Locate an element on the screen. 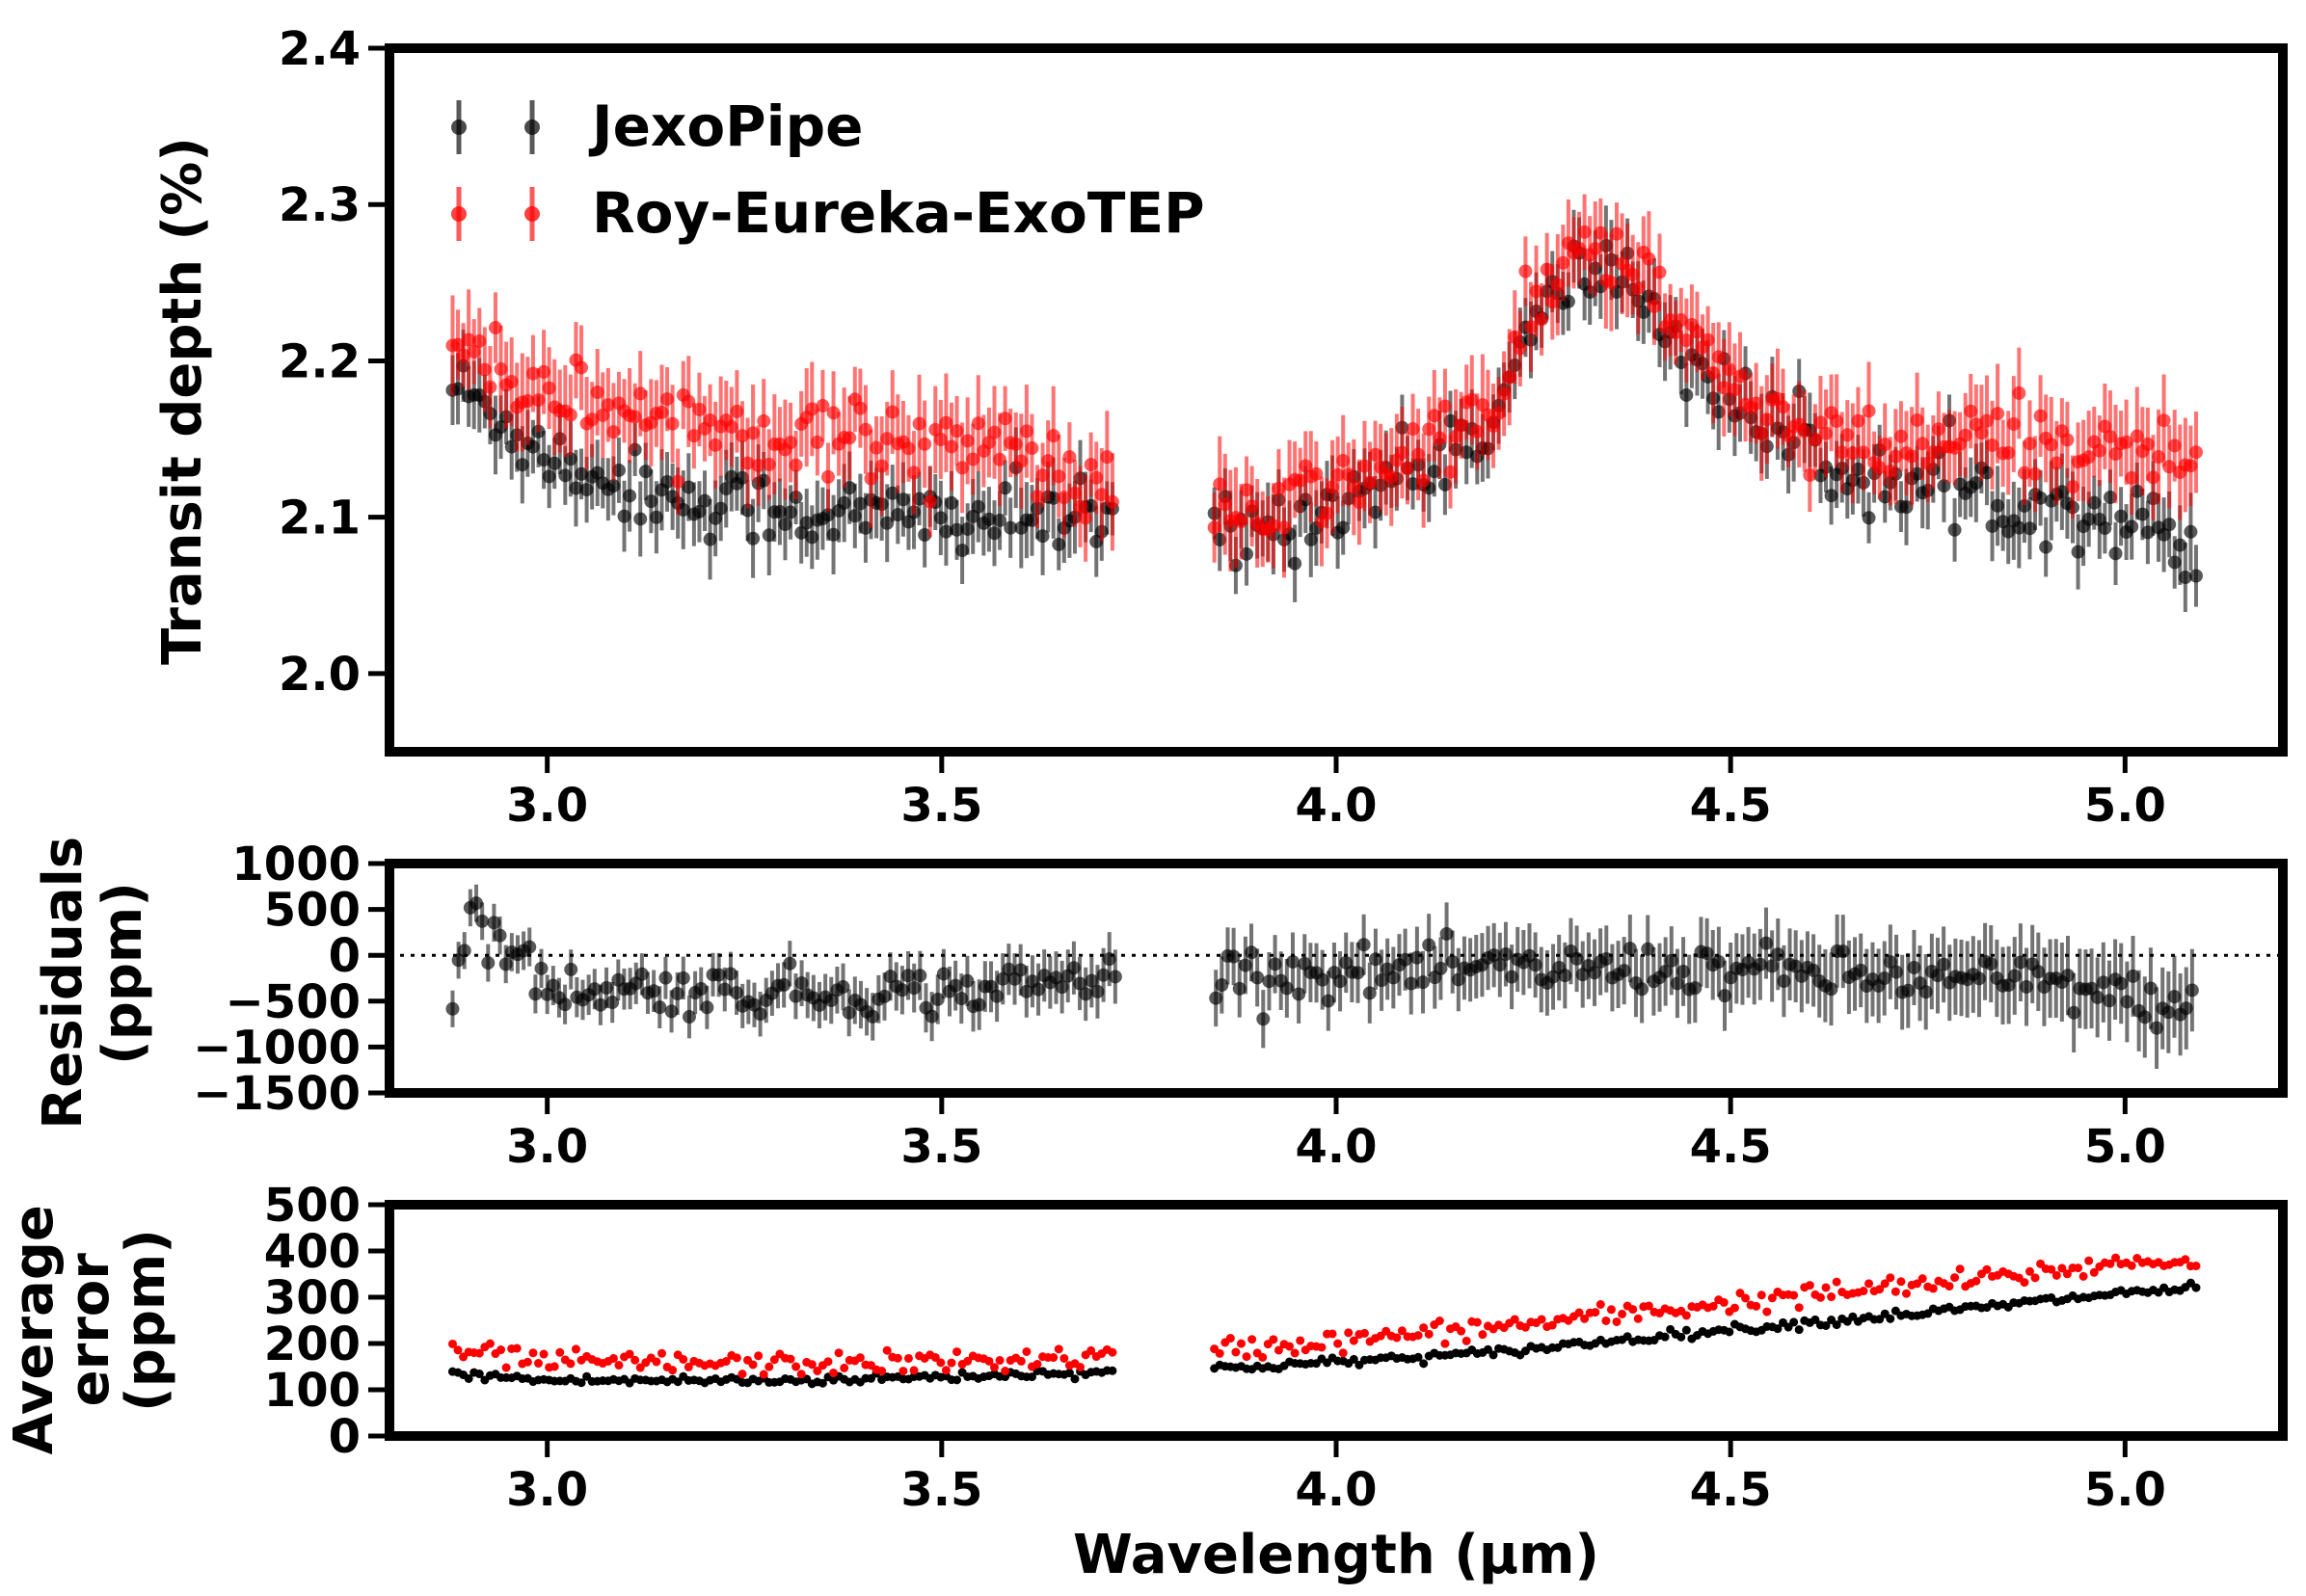 Image resolution: width=2306 pixels, height=1596 pixels. x-tick-label: 4.0 is located at coordinates (1336, 806).